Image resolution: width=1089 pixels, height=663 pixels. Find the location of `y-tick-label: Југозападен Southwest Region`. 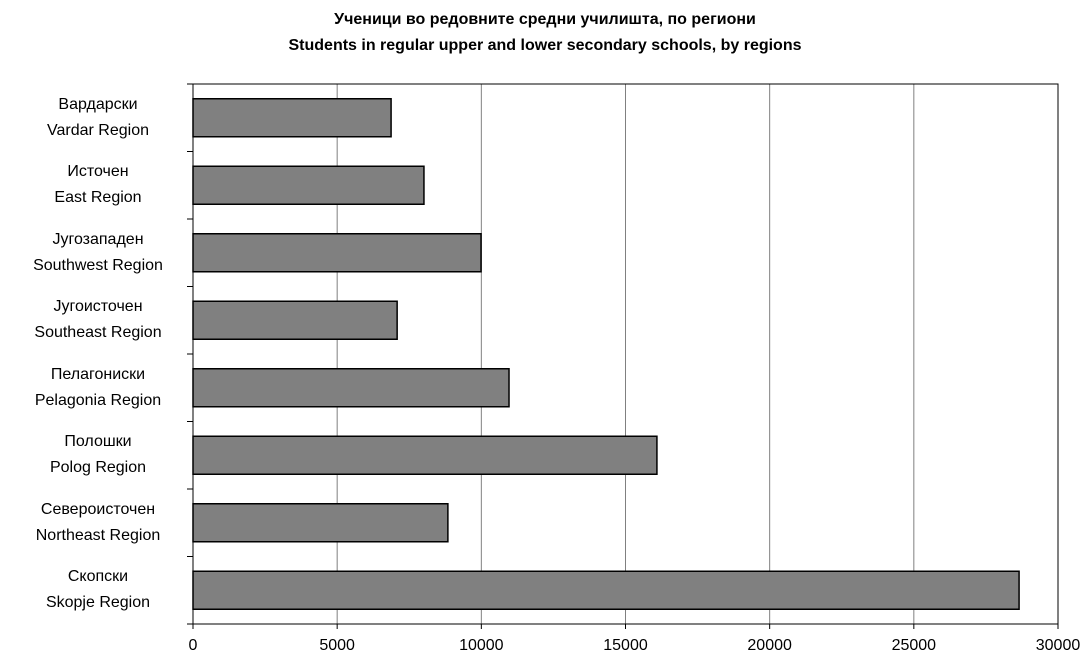

y-tick-label: Југозападен Southwest Region is located at coordinates (98, 252).